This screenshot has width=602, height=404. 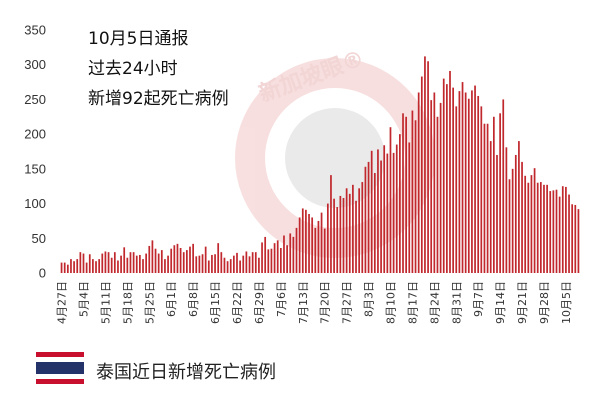 What do you see at coordinates (35, 30) in the screenshot?
I see `y-tick-label: 350` at bounding box center [35, 30].